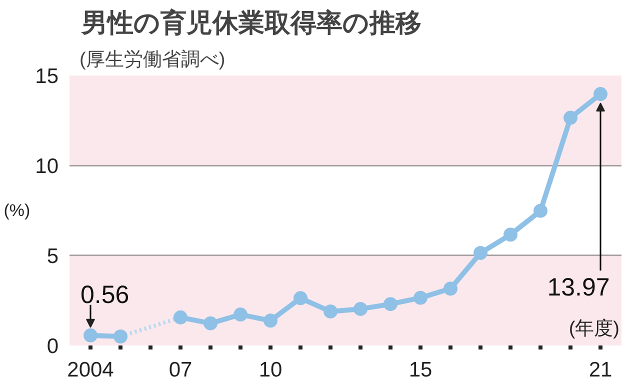 The width and height of the screenshot is (639, 379). Describe the element at coordinates (270, 368) in the screenshot. I see `x-tick-label: 10` at that location.